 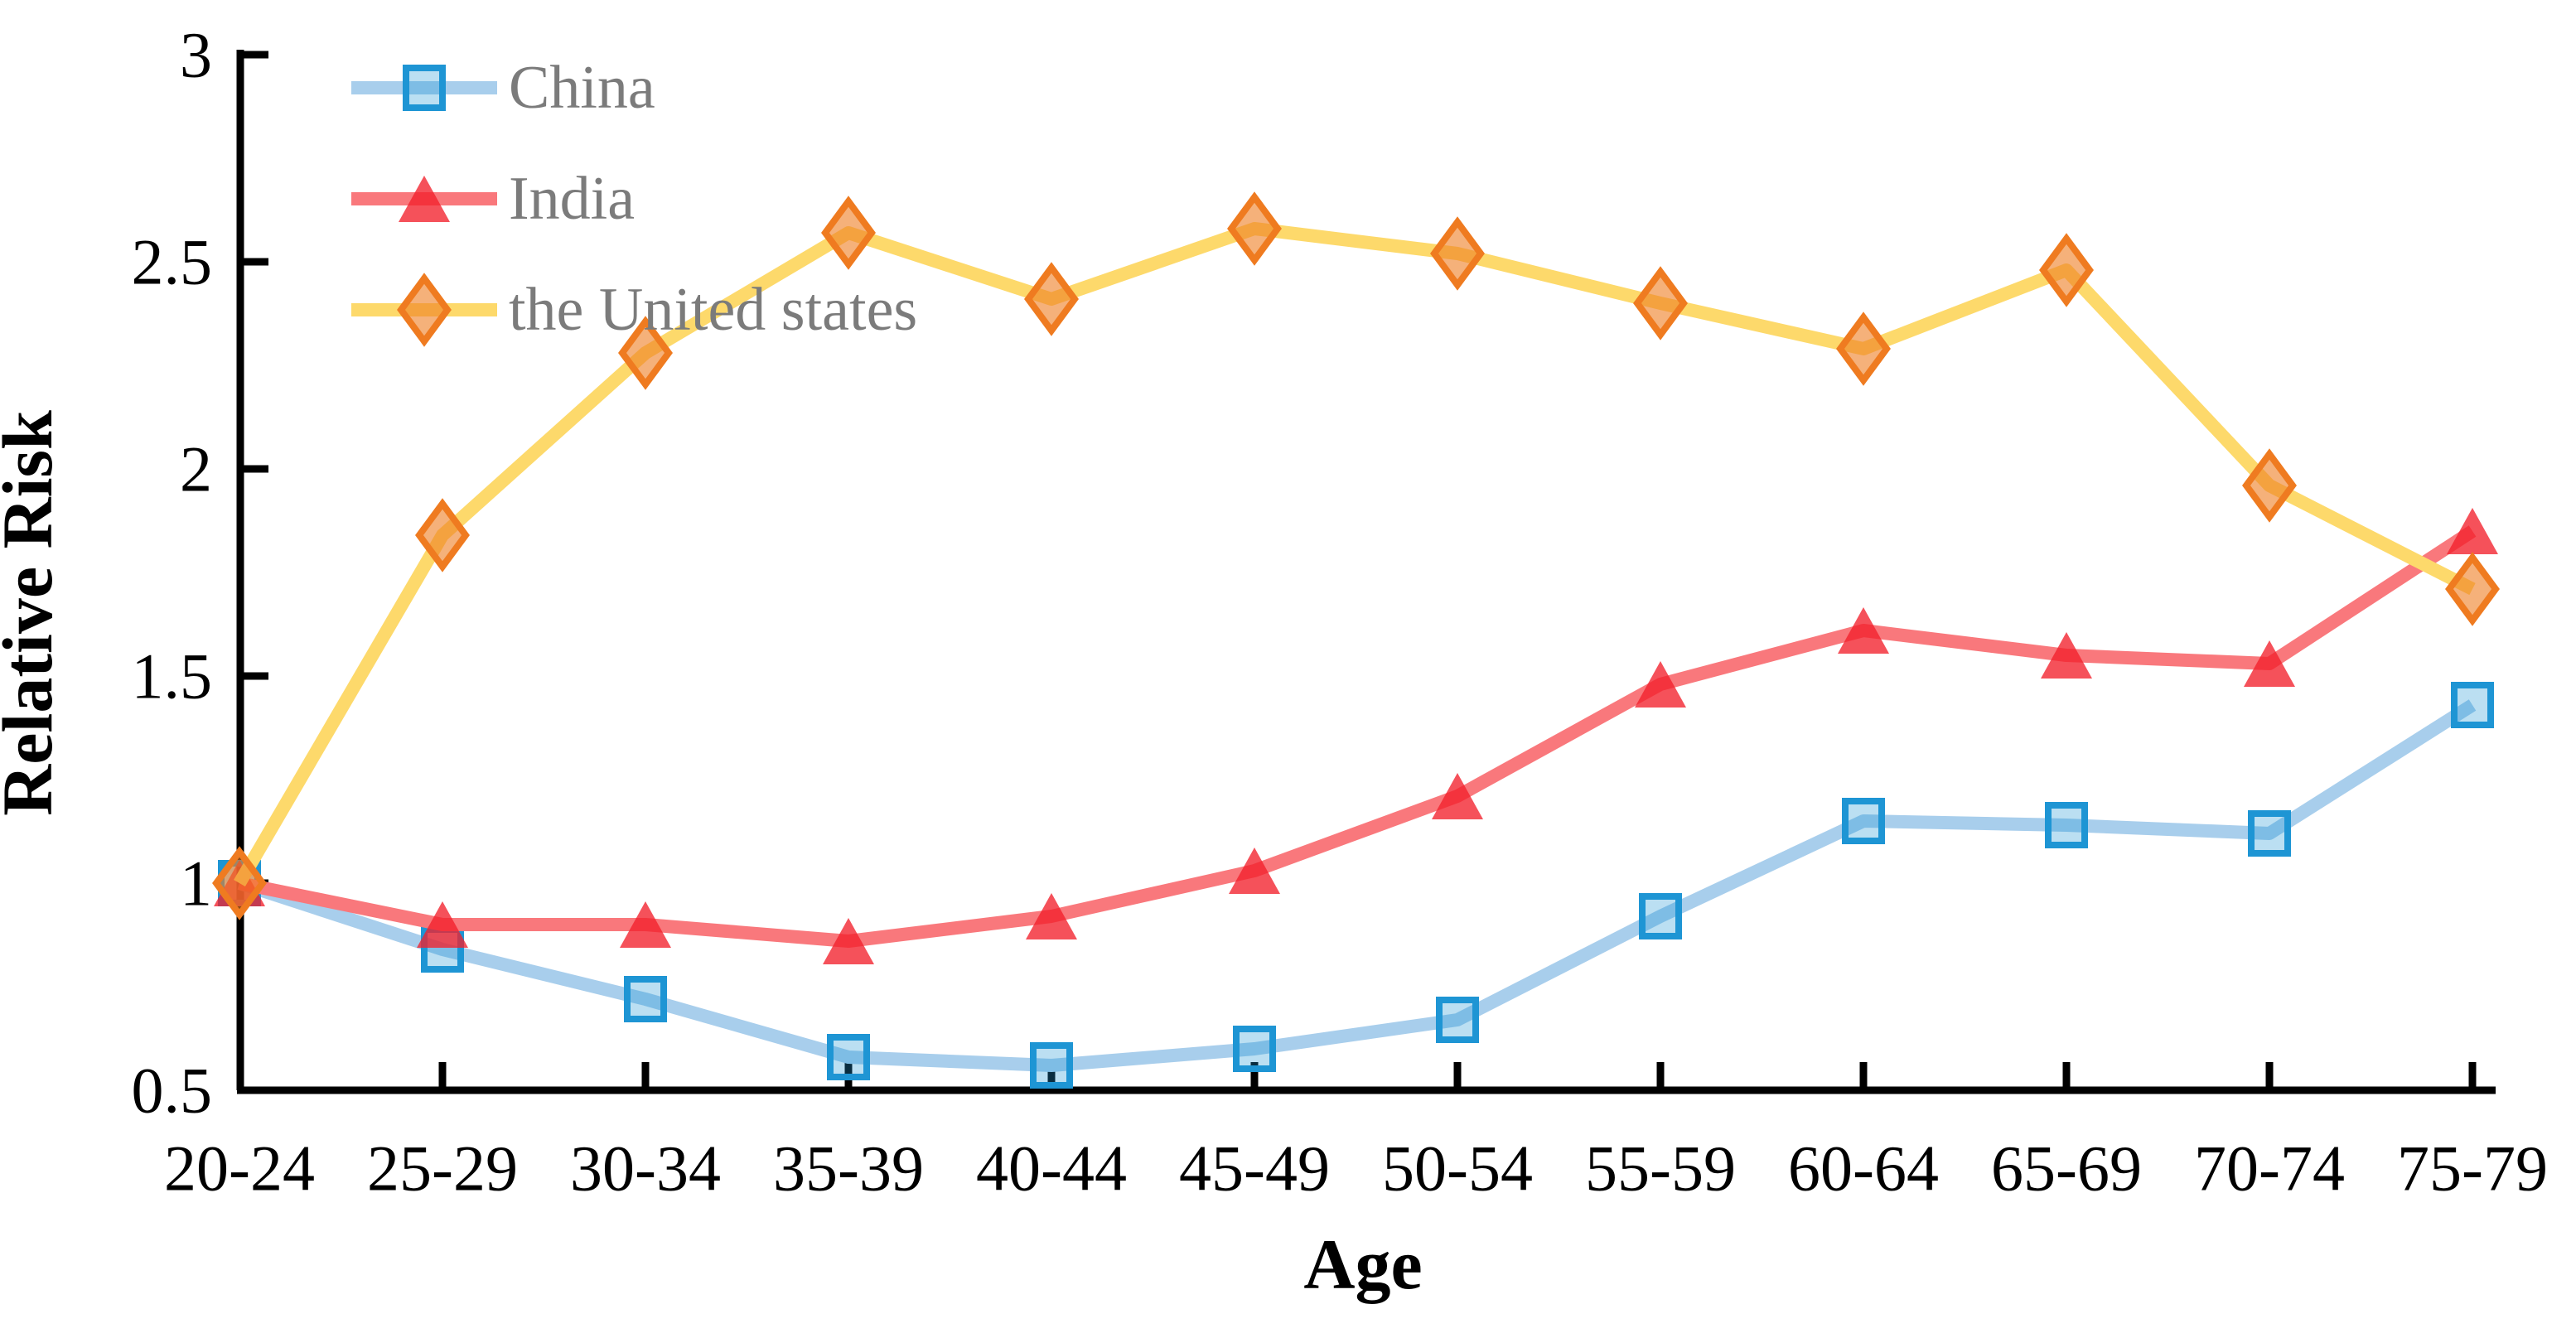 What do you see at coordinates (1457, 1169) in the screenshot?
I see `x-tick-label: 50-54` at bounding box center [1457, 1169].